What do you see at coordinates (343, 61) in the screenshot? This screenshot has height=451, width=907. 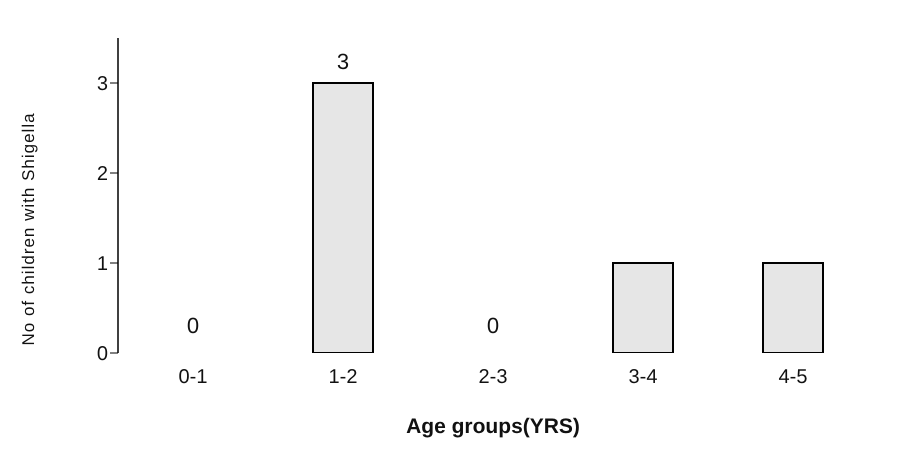 I see `data-label: 3` at bounding box center [343, 61].